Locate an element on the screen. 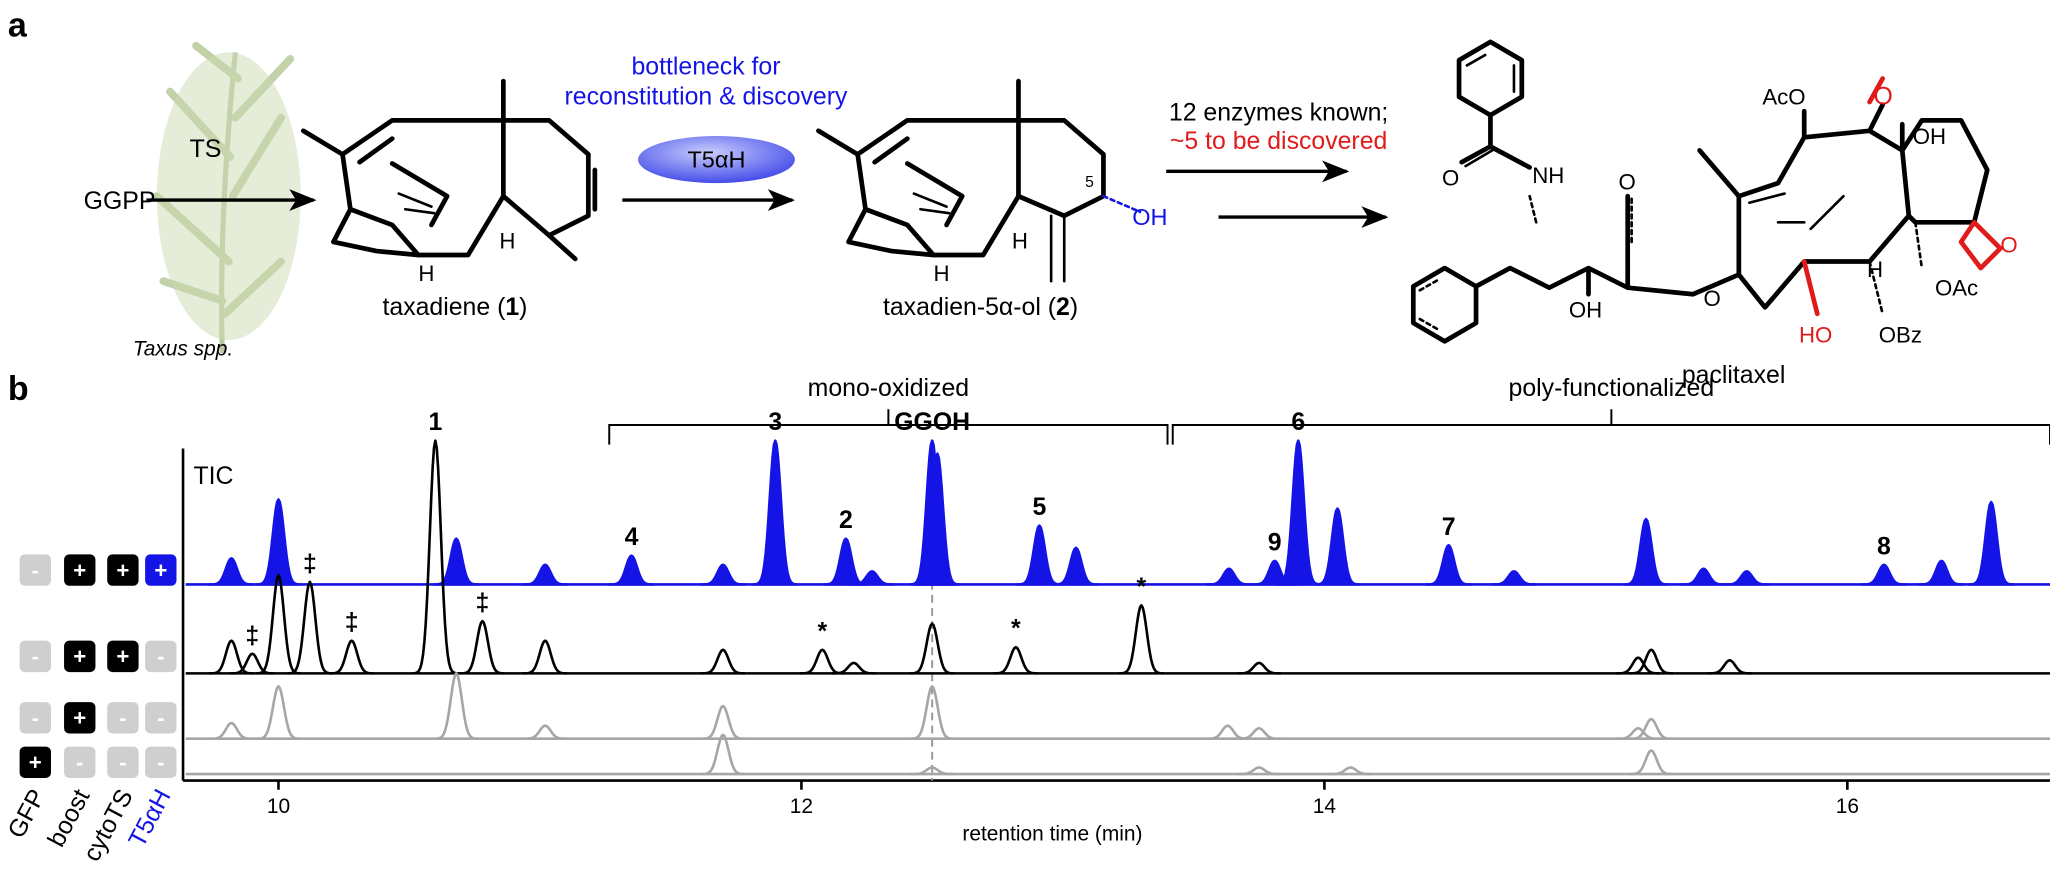 The image size is (2050, 880). bottleneck-note: bottleneck for is located at coordinates (705, 67).